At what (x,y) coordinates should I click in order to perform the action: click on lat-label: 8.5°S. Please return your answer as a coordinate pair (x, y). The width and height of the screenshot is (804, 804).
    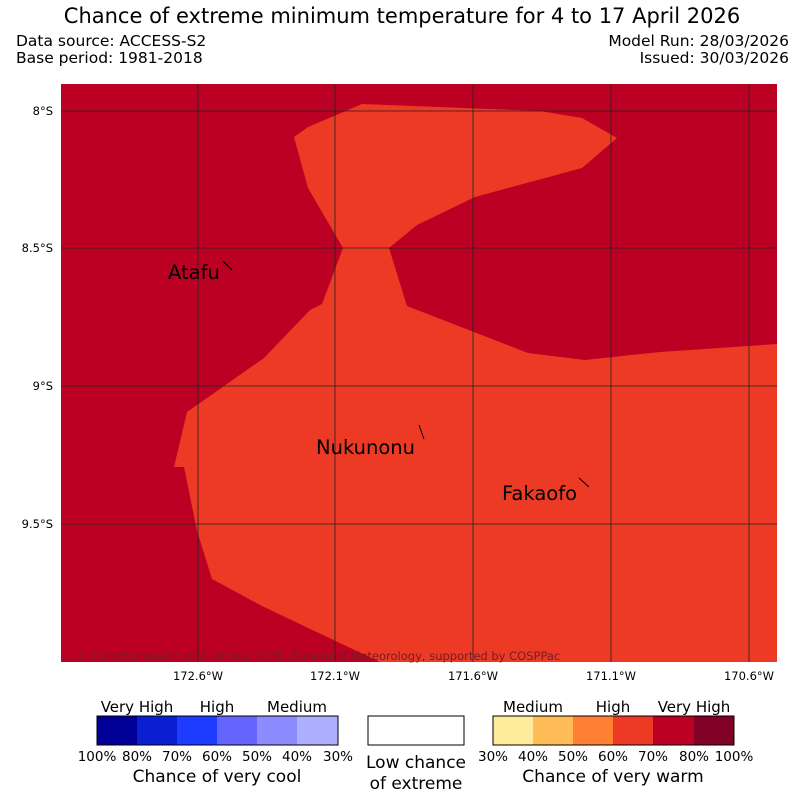
    Looking at the image, I should click on (37, 248).